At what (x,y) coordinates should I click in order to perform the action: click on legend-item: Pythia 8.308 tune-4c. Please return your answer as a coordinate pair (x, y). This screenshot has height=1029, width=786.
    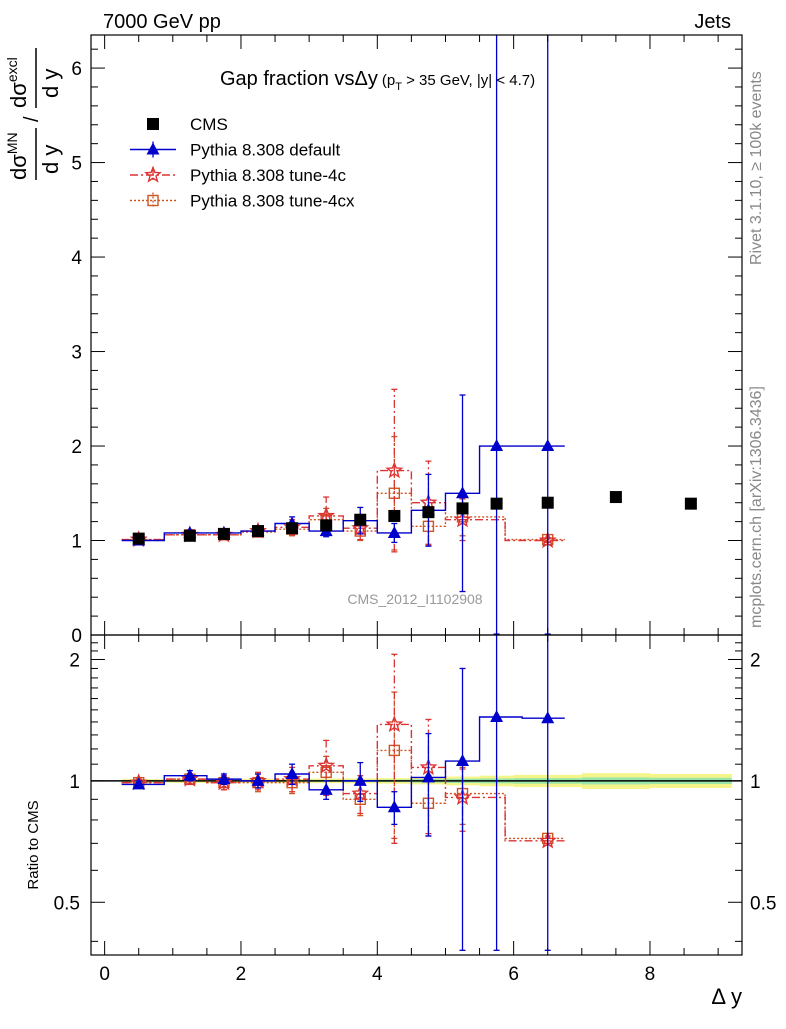
    Looking at the image, I should click on (238, 175).